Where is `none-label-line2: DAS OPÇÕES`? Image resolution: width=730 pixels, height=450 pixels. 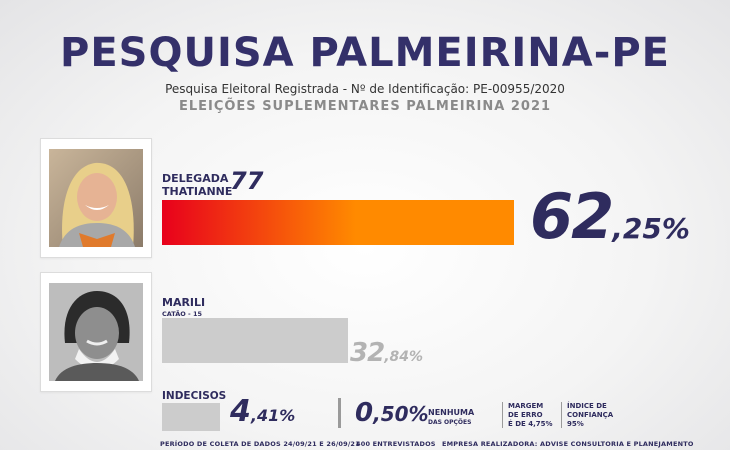
none-label-line2: DAS OPÇÕES is located at coordinates (450, 422).